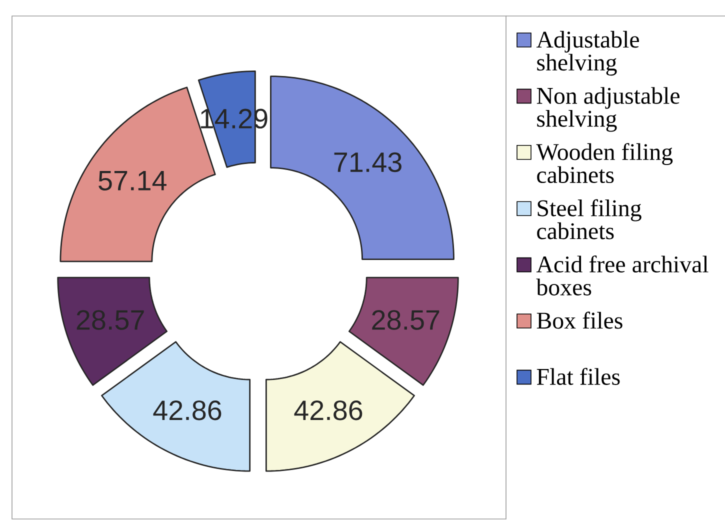  I want to click on data-label: 57.14, so click(132, 180).